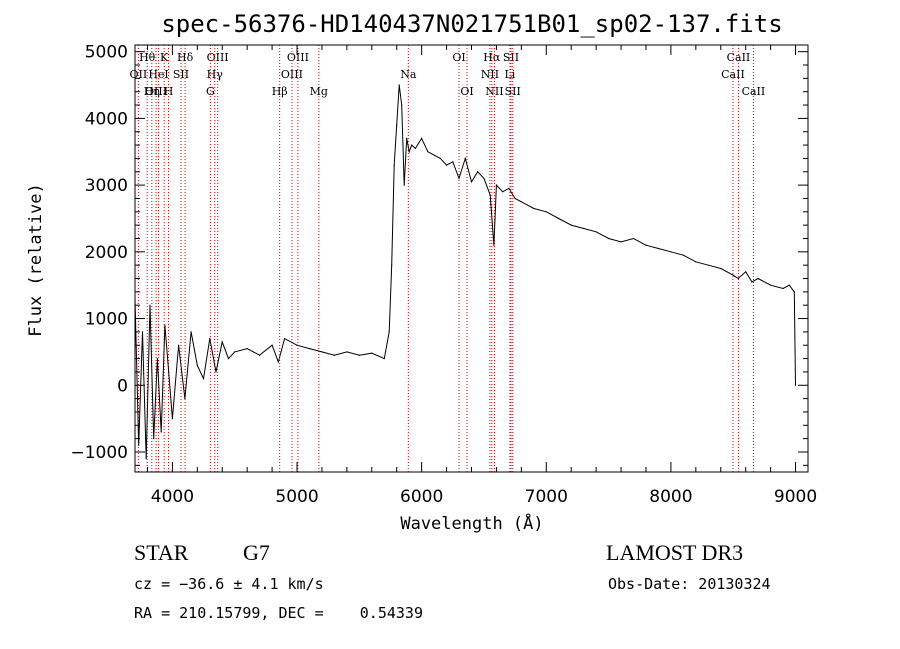  What do you see at coordinates (158, 74) in the screenshot?
I see `spectral-line-label: HeI` at bounding box center [158, 74].